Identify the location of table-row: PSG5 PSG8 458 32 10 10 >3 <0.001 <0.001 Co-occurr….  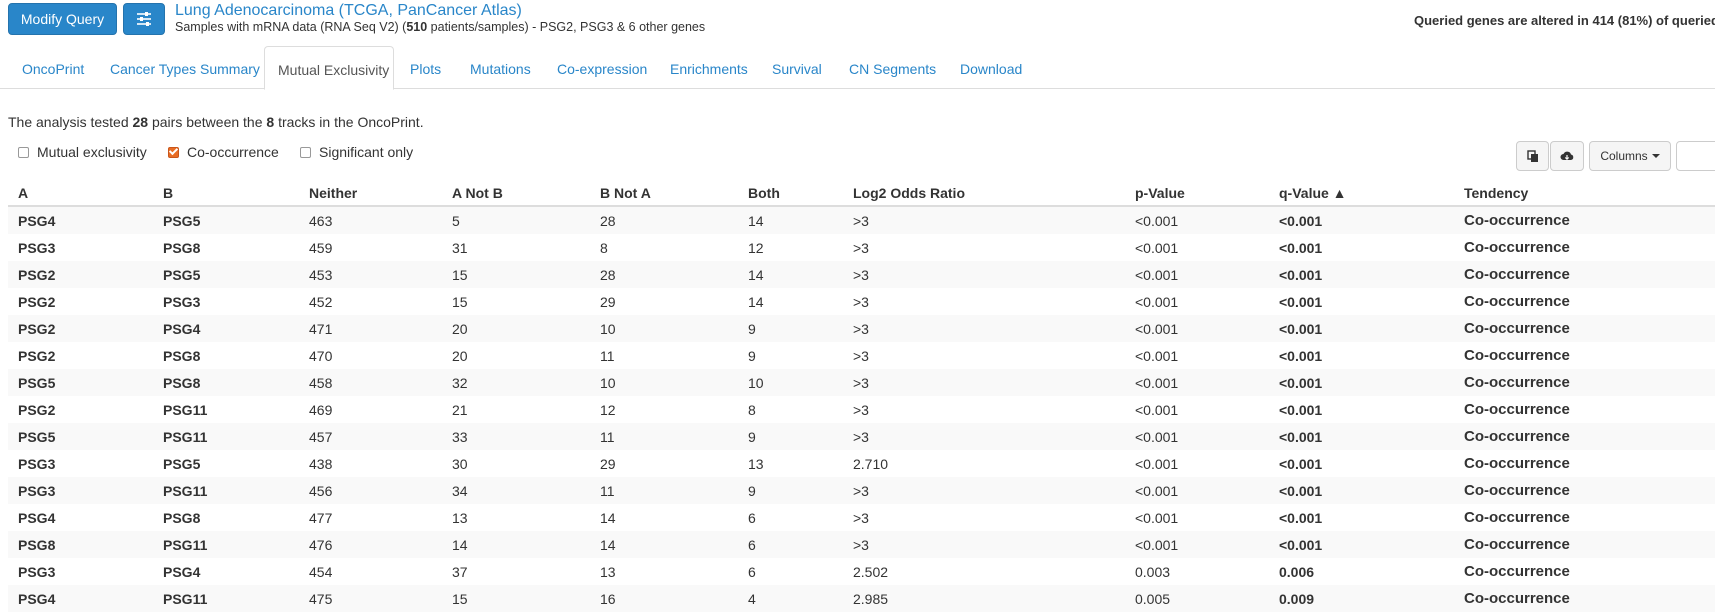
(861, 382).